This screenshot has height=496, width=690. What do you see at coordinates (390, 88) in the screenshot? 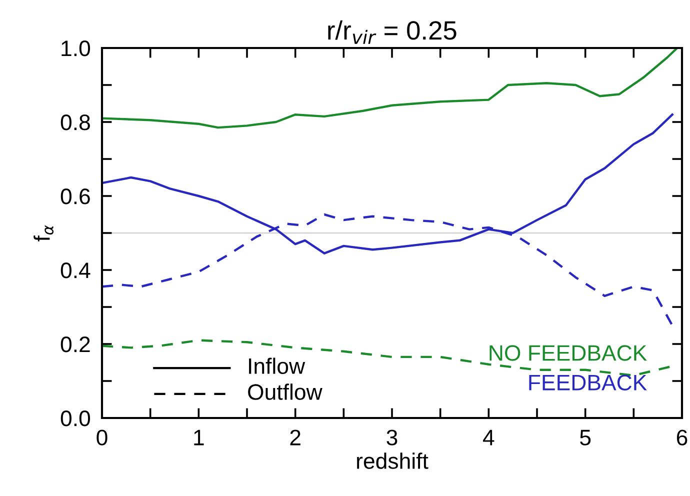
I see `line-series` at bounding box center [390, 88].